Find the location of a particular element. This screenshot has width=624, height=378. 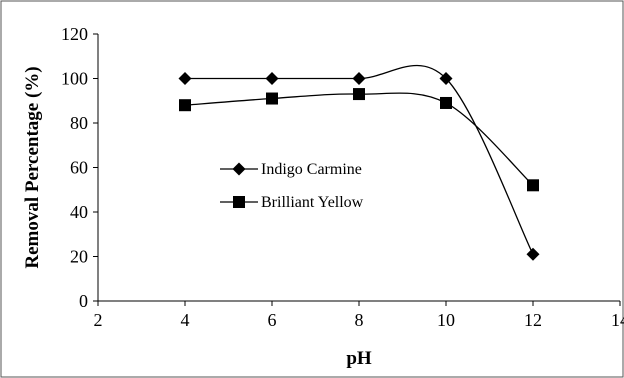

legend: Indigo Carmine Brilliant Yellow is located at coordinates (292, 186).